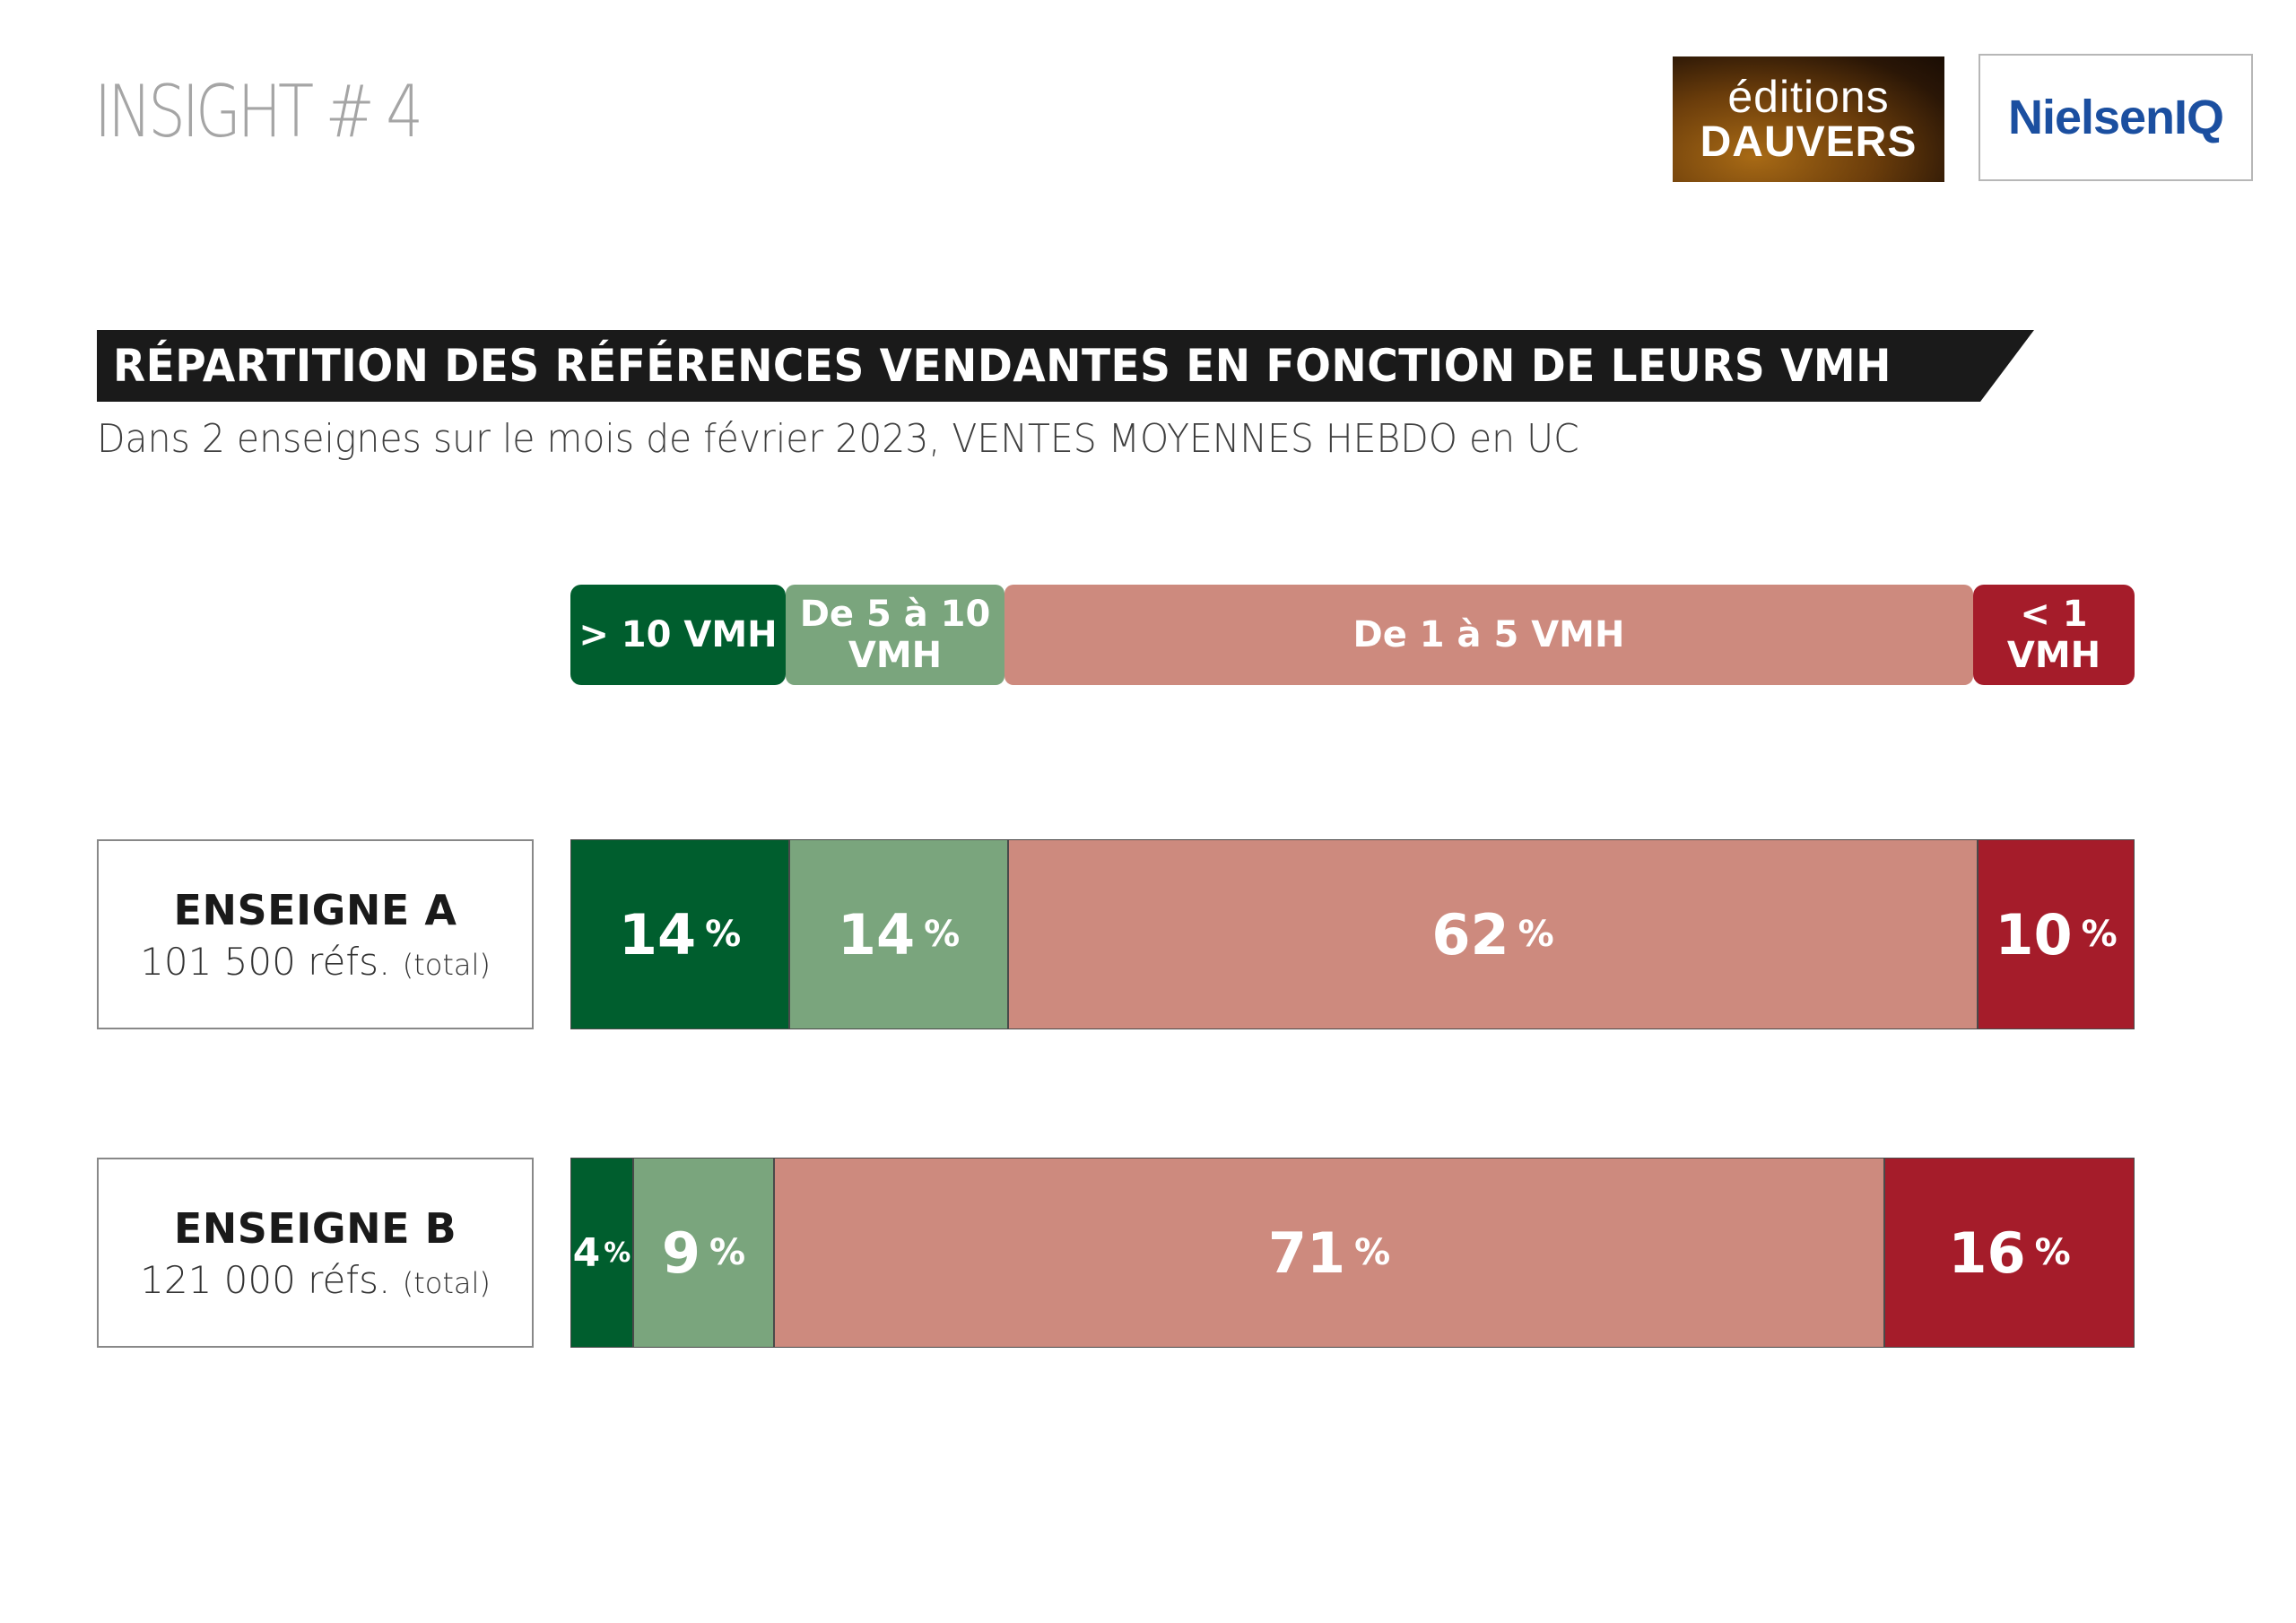  Describe the element at coordinates (1809, 142) in the screenshot. I see `dauvers-logo-line2: DAUVERS` at that location.